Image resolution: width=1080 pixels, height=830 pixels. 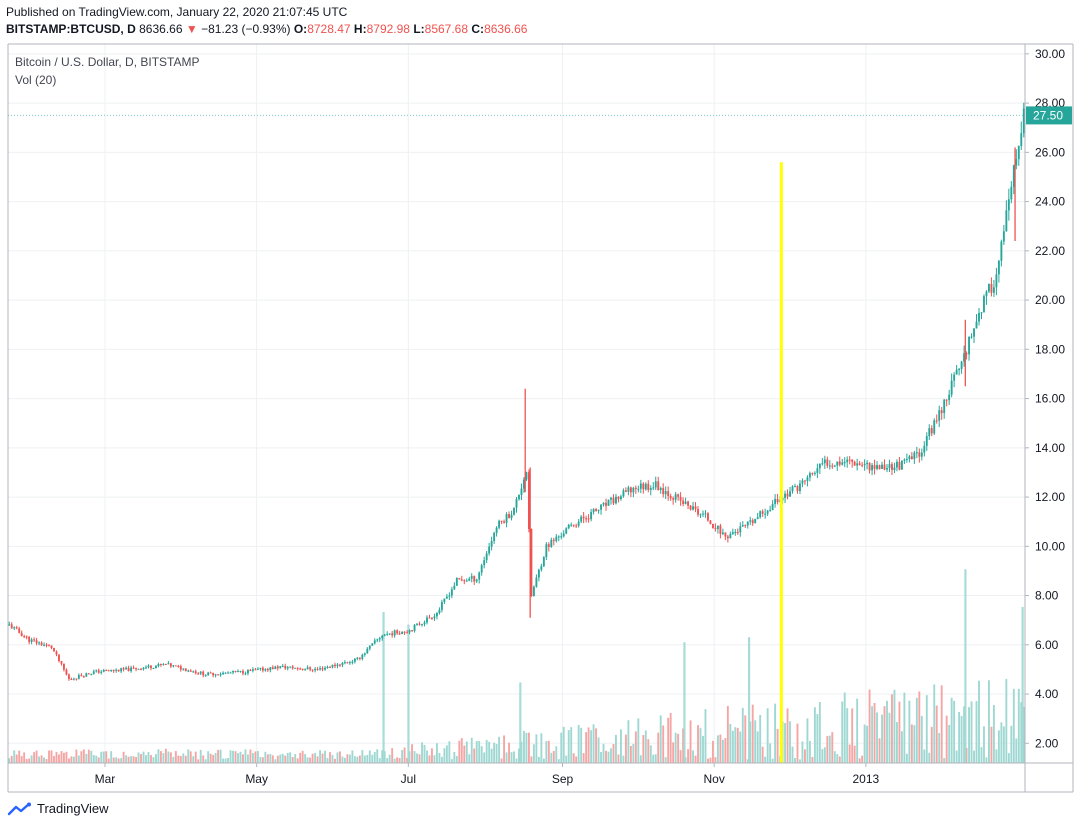 I want to click on open-value: 8728.47, so click(x=329, y=29).